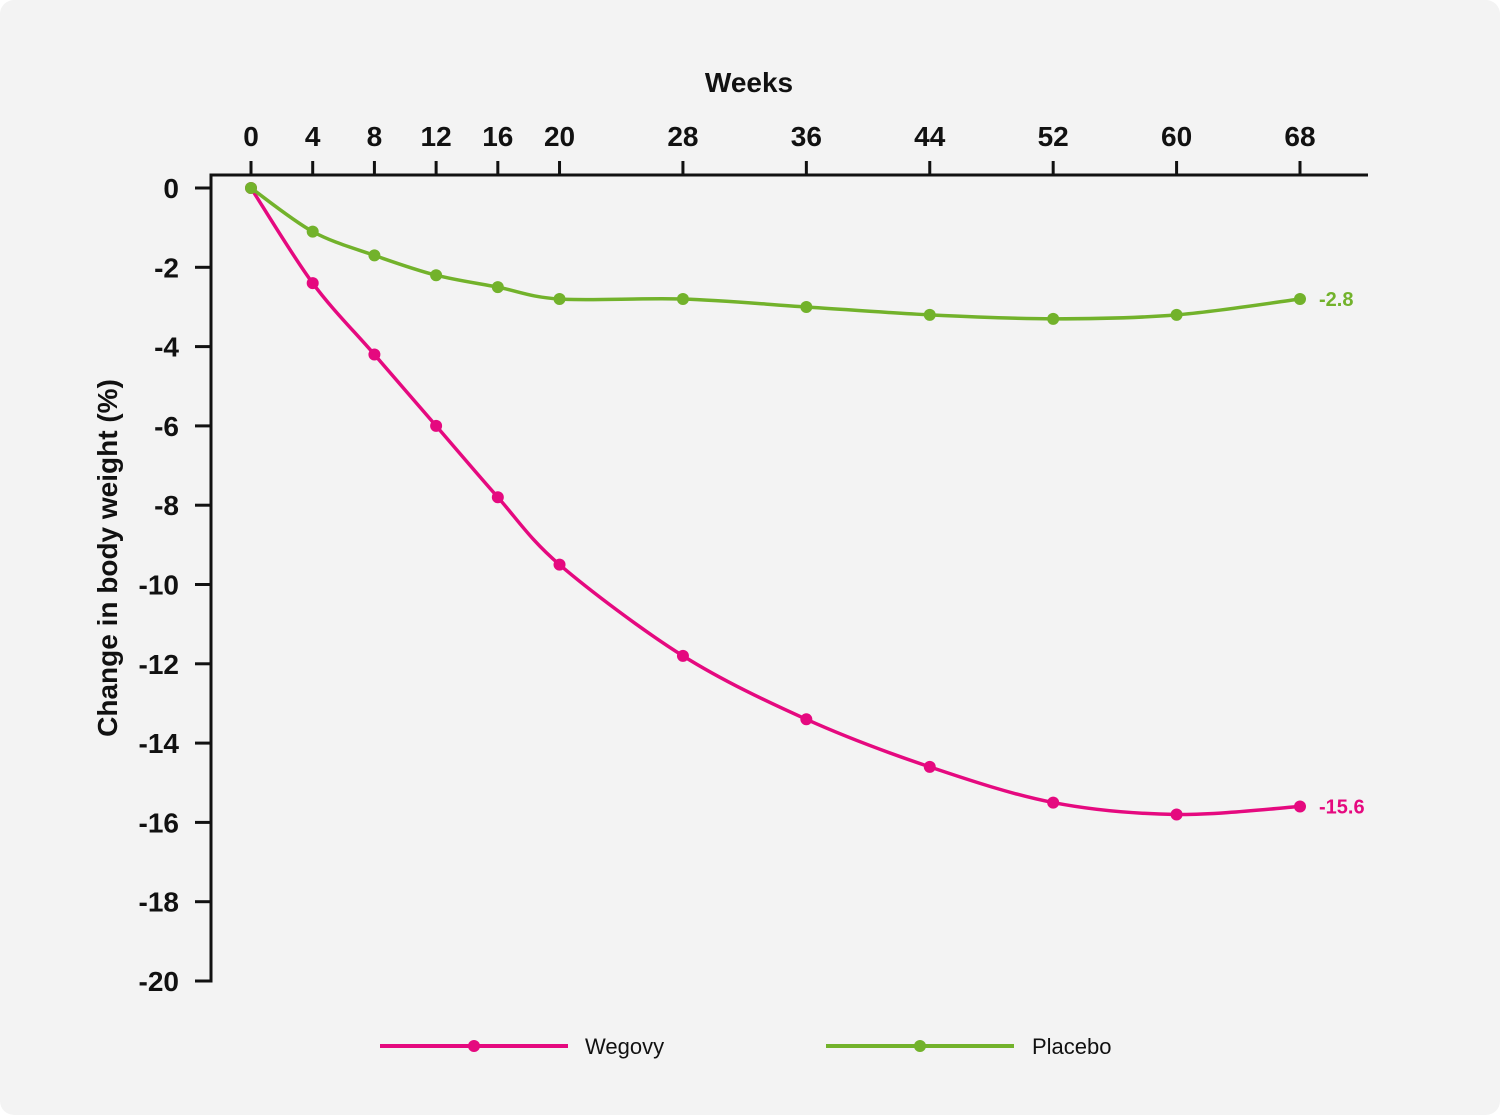 The image size is (1500, 1115). Describe the element at coordinates (159, 743) in the screenshot. I see `y-tick-label: -14` at that location.